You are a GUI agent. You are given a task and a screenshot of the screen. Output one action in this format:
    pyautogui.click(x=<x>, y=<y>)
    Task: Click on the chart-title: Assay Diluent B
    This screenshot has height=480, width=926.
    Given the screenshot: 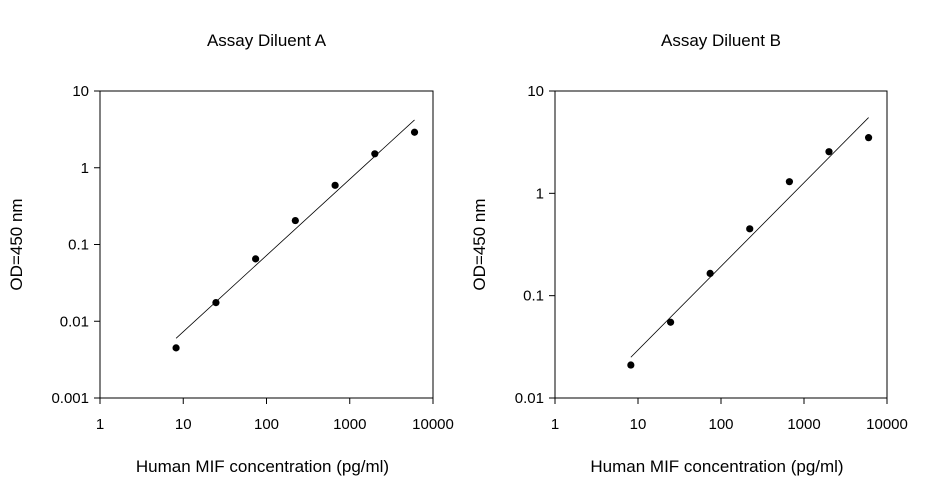 What is the action you would take?
    pyautogui.click(x=721, y=40)
    